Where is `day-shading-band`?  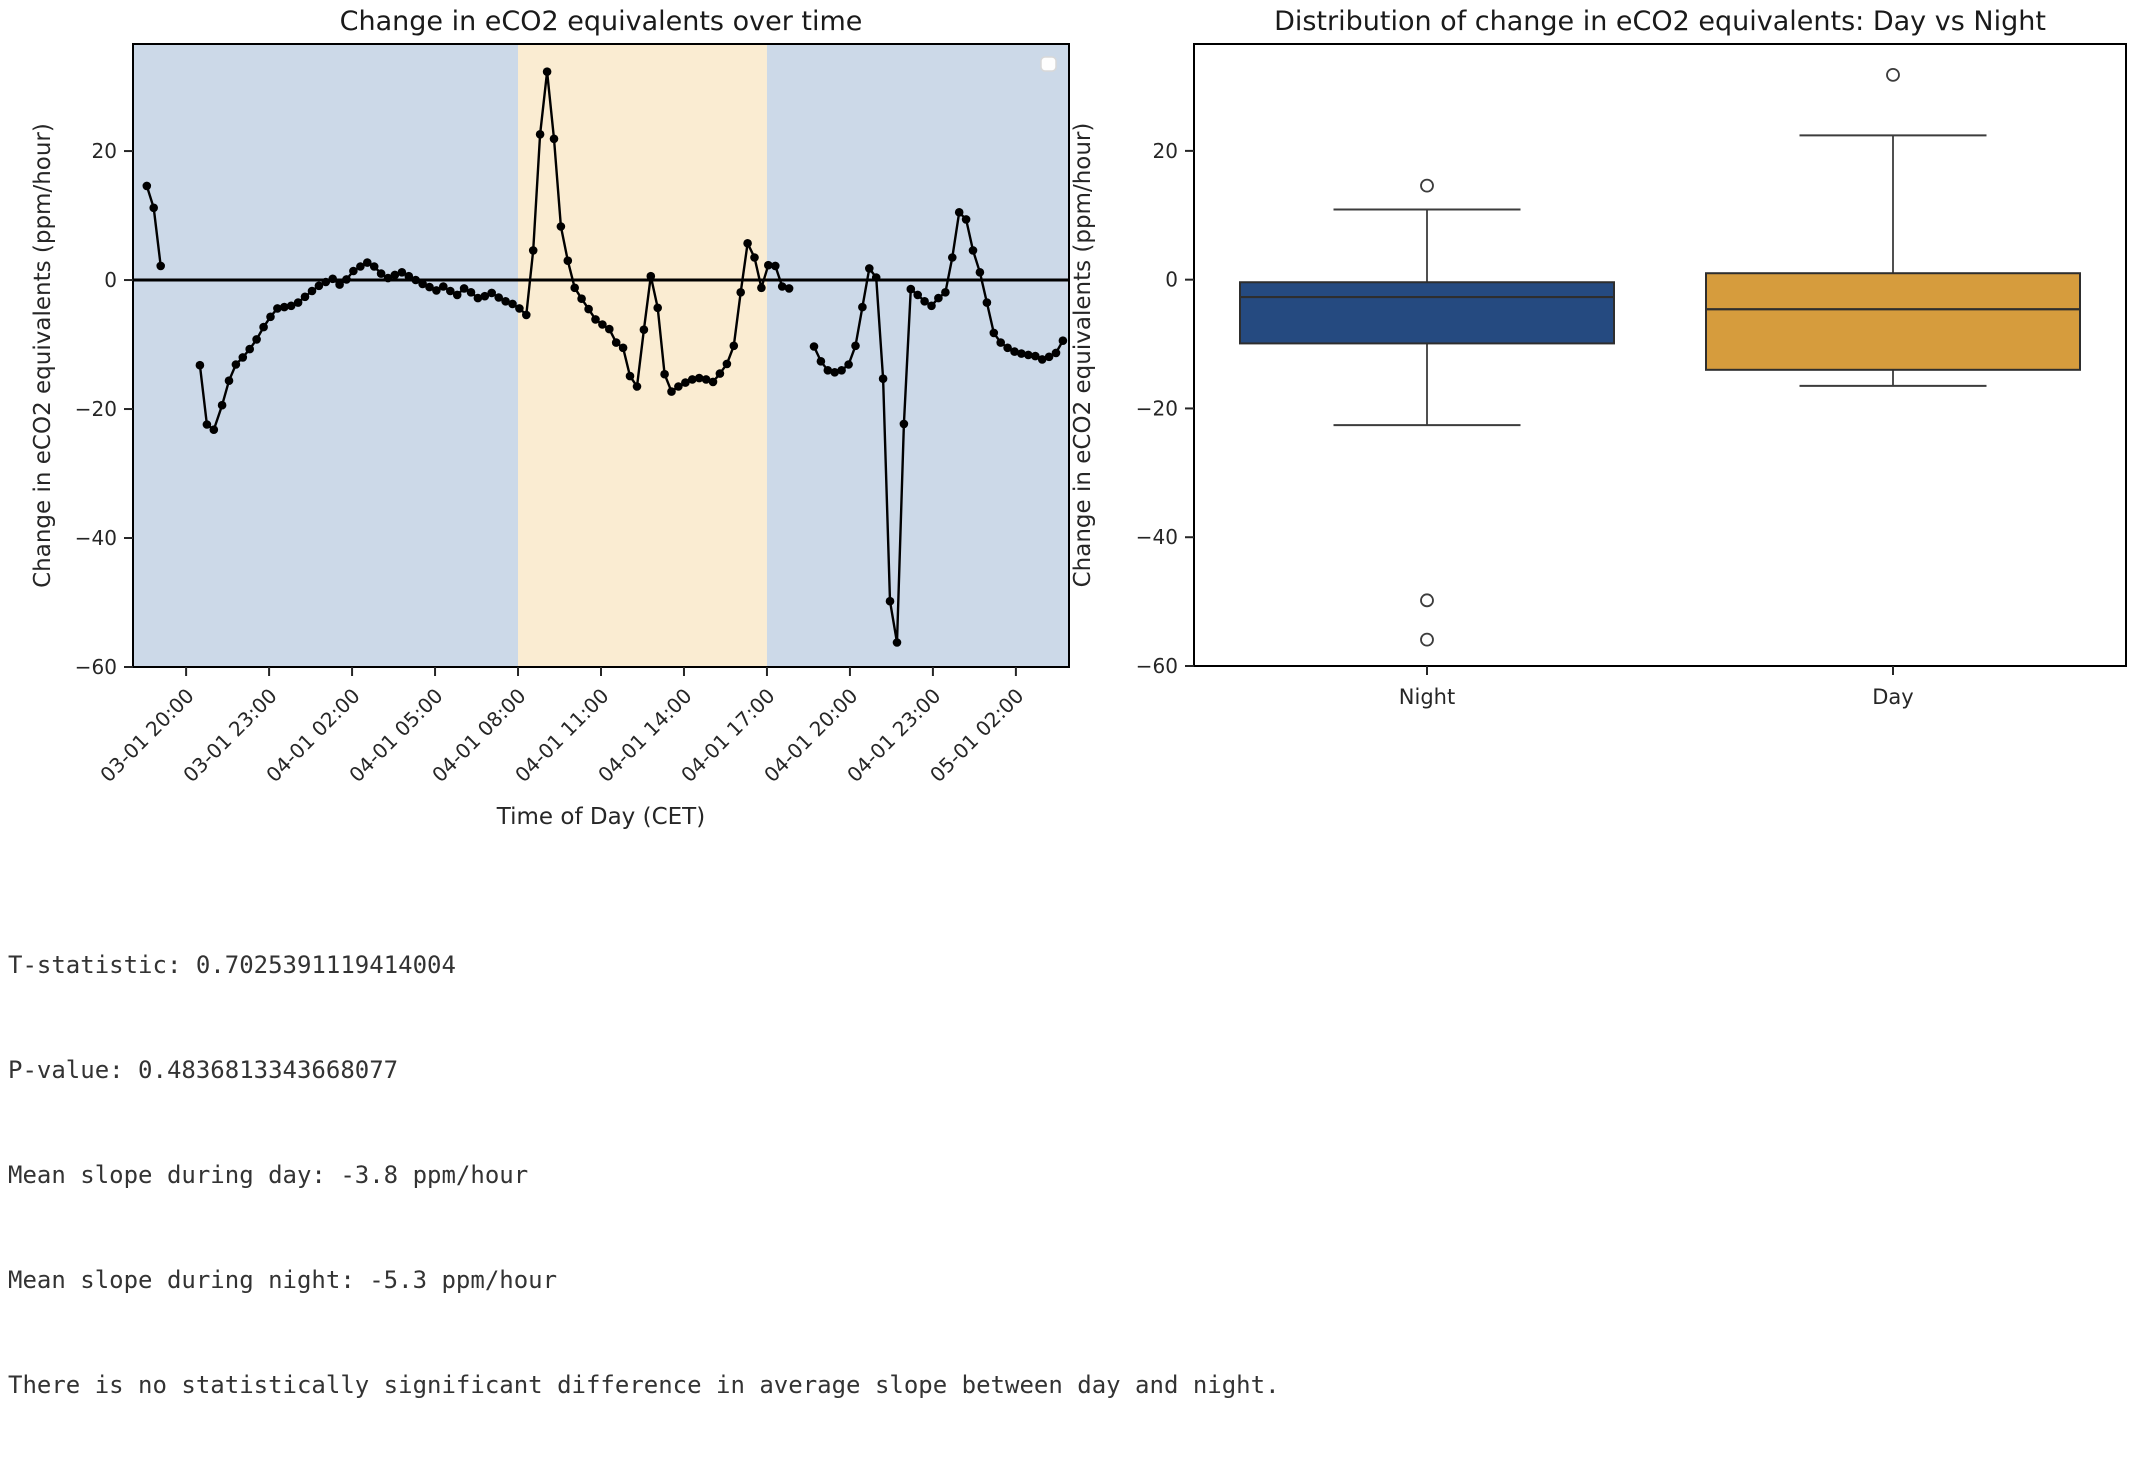 day-shading-band is located at coordinates (642, 355).